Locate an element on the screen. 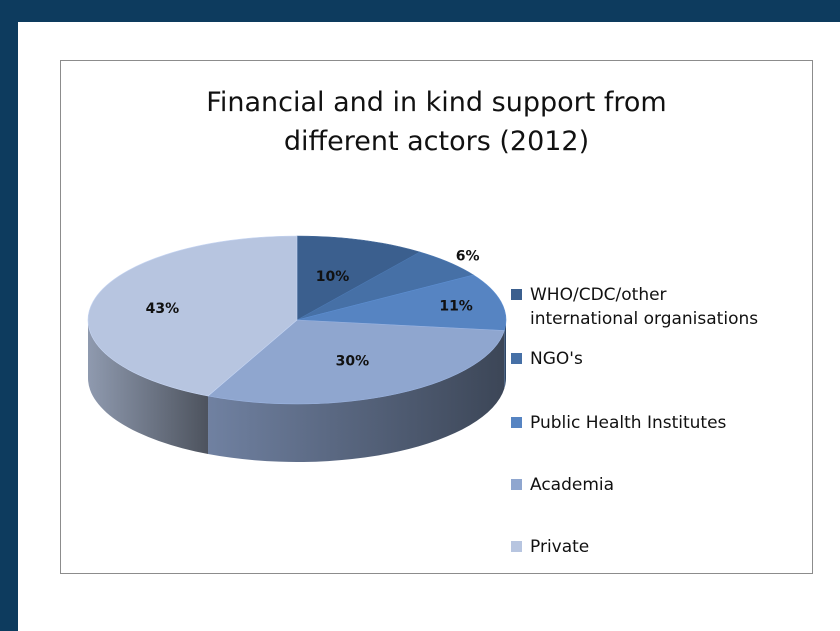 This screenshot has height=631, width=840. pie-slice-academia is located at coordinates (356, 362).